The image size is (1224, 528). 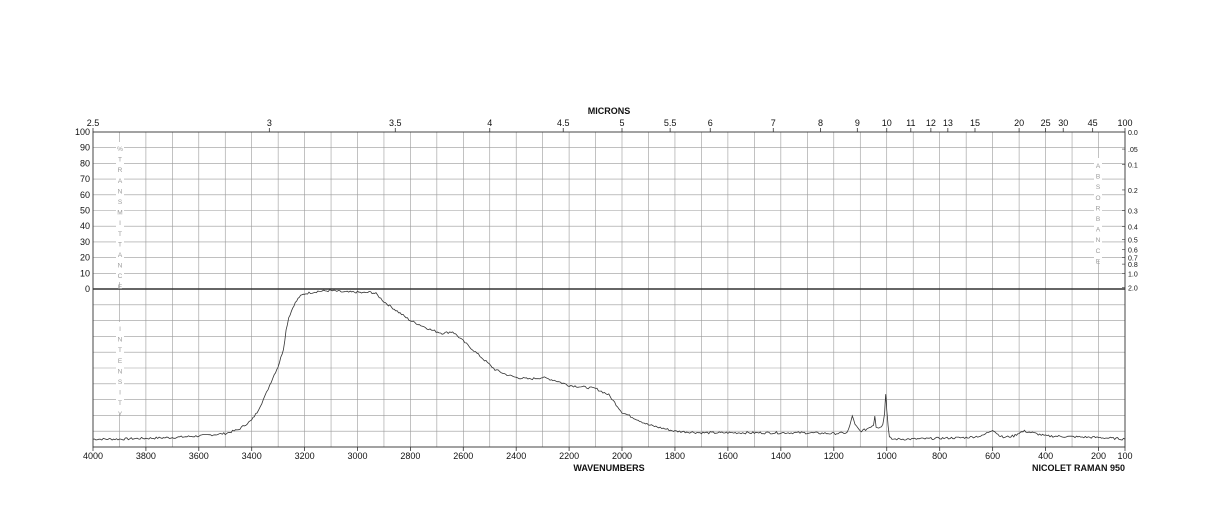 What do you see at coordinates (1098, 251) in the screenshot?
I see `absorbance-label-letter: C` at bounding box center [1098, 251].